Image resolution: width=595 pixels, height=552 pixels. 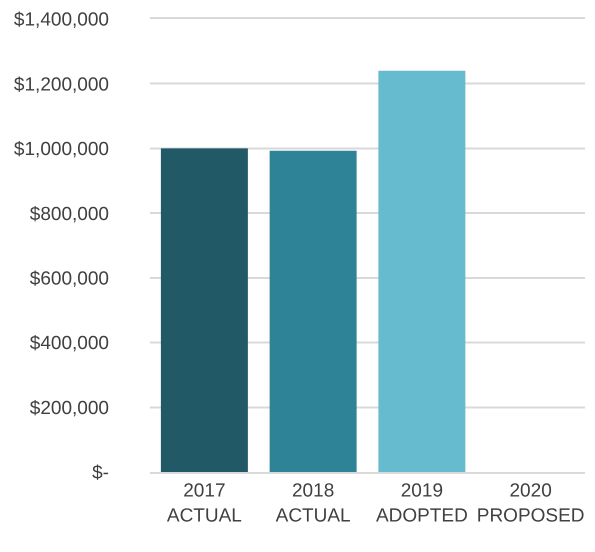 I want to click on y-tick-label: $200,000, so click(x=69, y=408).